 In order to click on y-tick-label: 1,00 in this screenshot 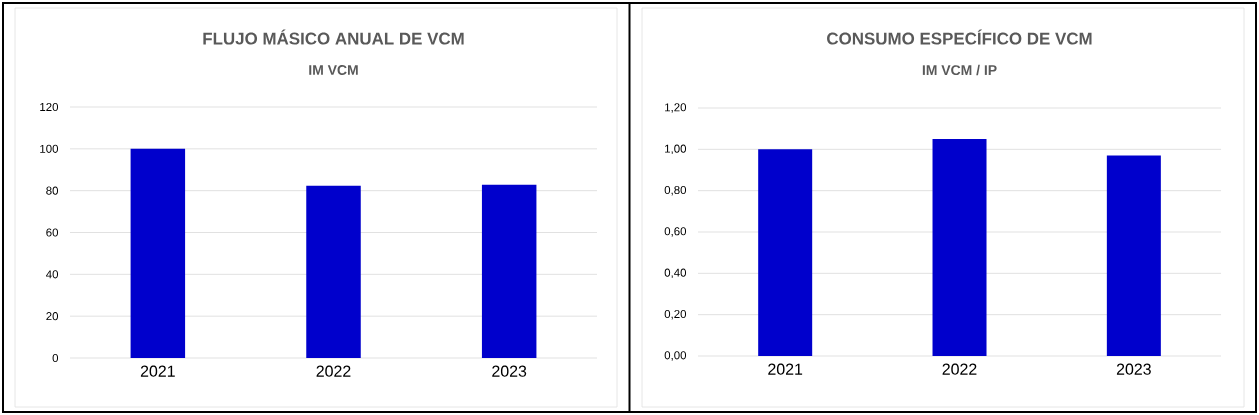, I will do `click(676, 149)`.